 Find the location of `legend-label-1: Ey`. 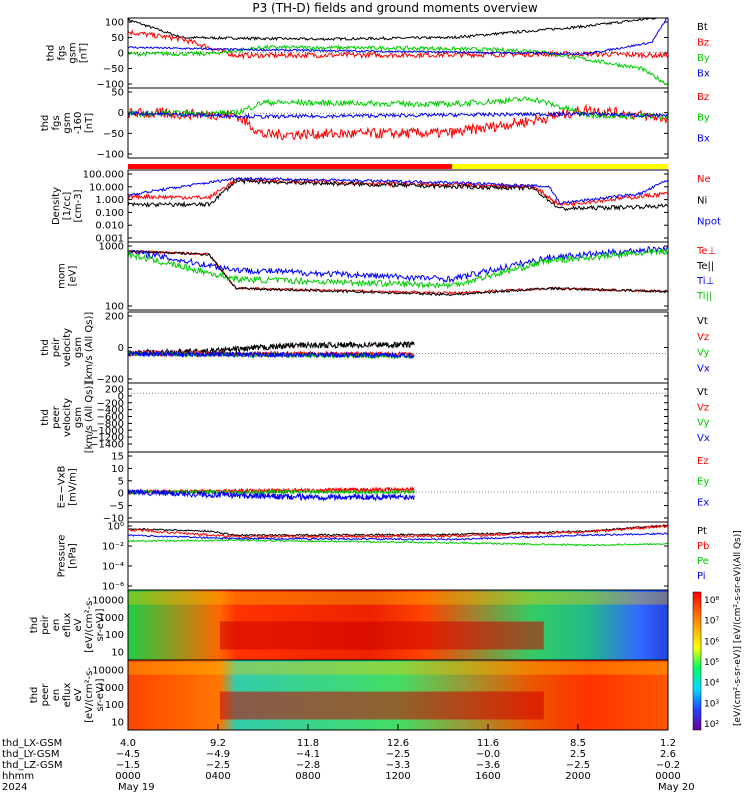

legend-label-1: Ey is located at coordinates (703, 482).